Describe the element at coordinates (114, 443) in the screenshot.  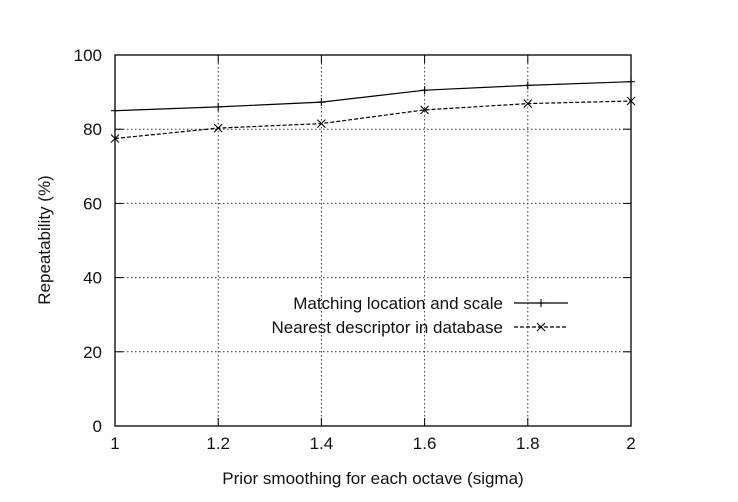
I see `x-tick-label: 1` at that location.